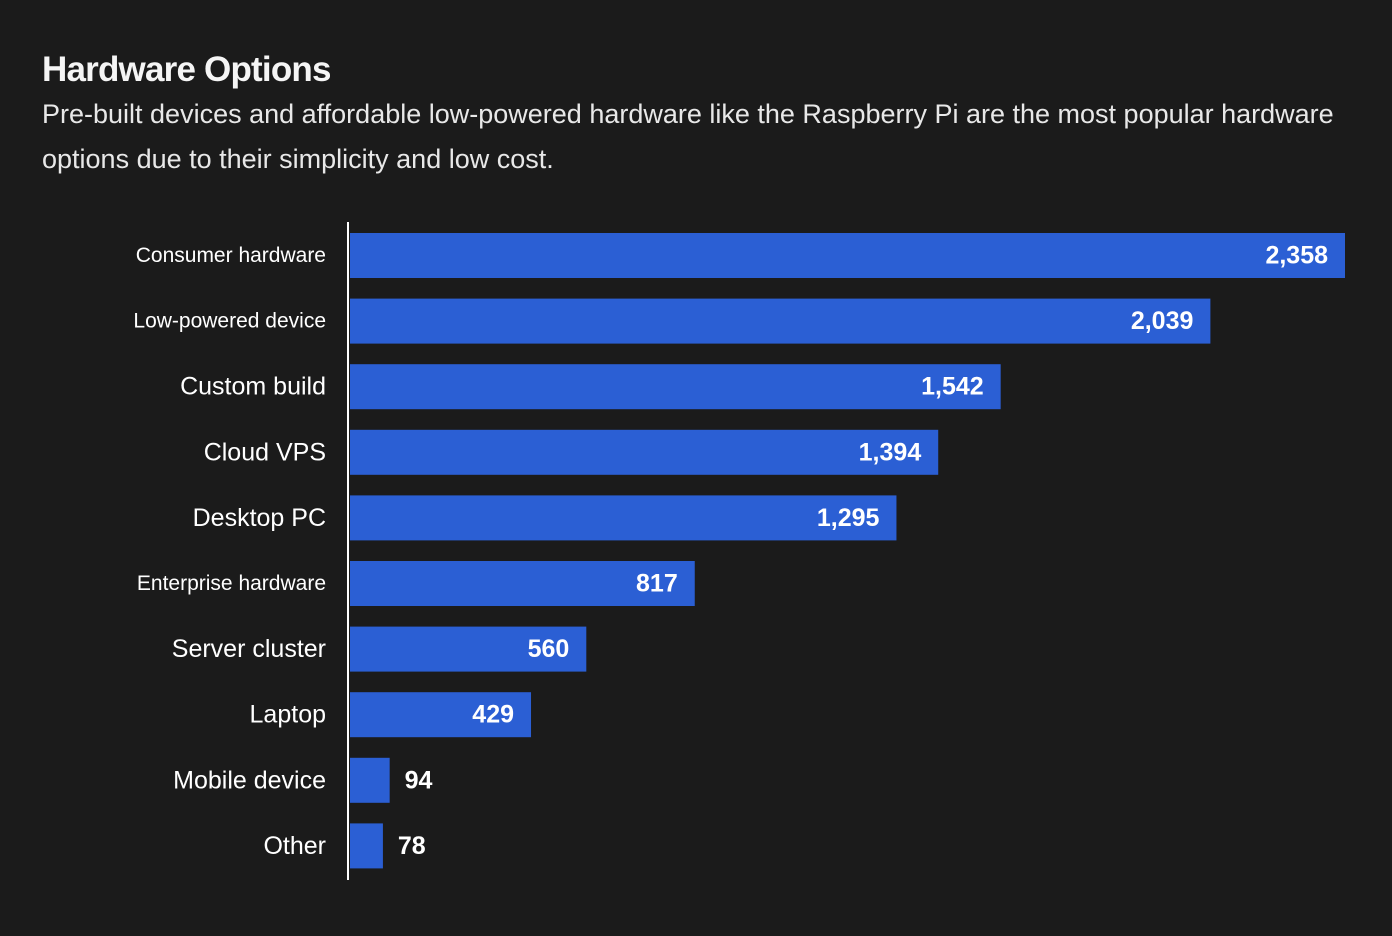 This screenshot has width=1392, height=936. Describe the element at coordinates (890, 452) in the screenshot. I see `value-label: 1,394` at that location.